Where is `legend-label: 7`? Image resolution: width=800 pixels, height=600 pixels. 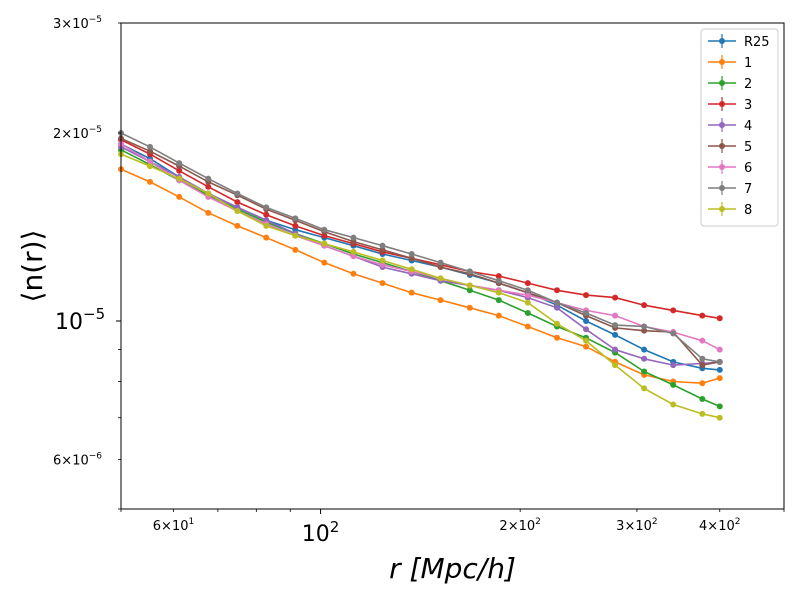
legend-label: 7 is located at coordinates (748, 189).